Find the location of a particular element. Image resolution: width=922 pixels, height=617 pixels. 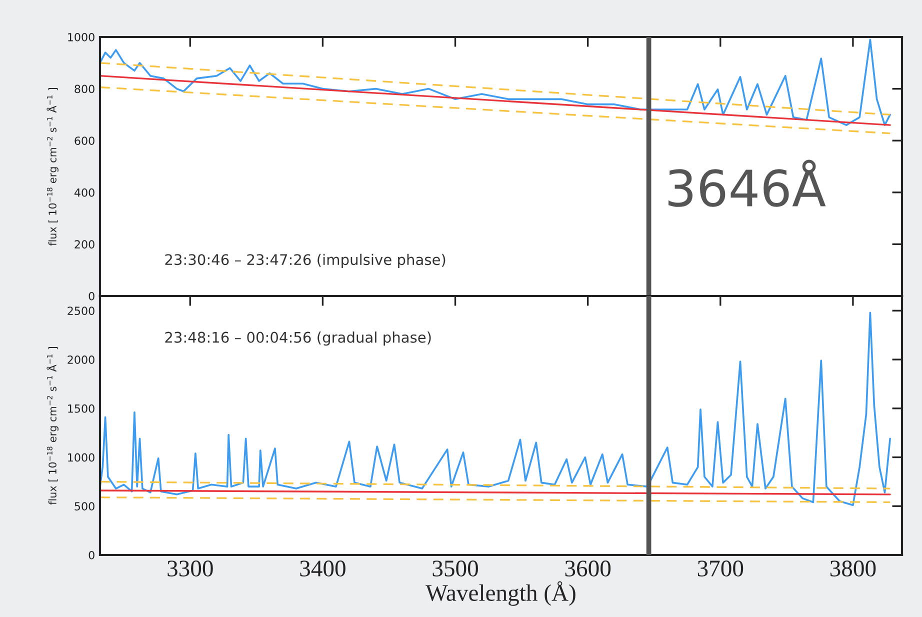

ref-line-label: 3646Å is located at coordinates (747, 183).